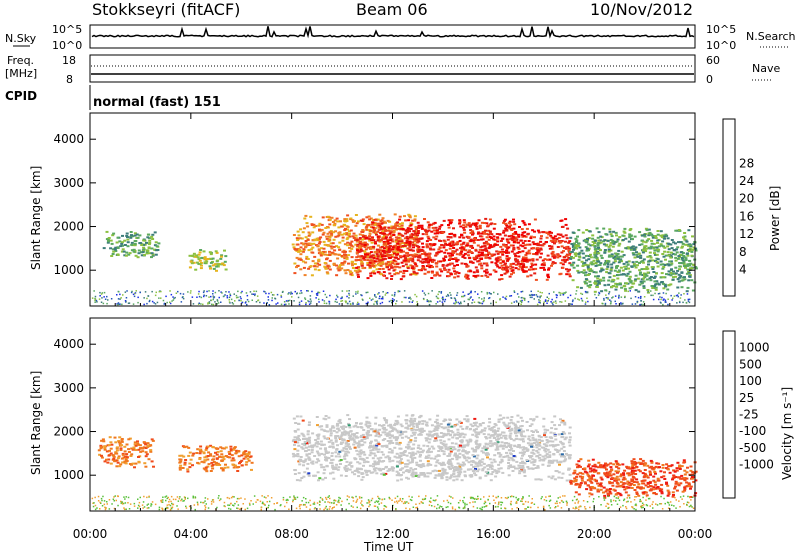 The image size is (800, 554). Describe the element at coordinates (752, 448) in the screenshot. I see `velocity-colorbar-tick: -500` at that location.